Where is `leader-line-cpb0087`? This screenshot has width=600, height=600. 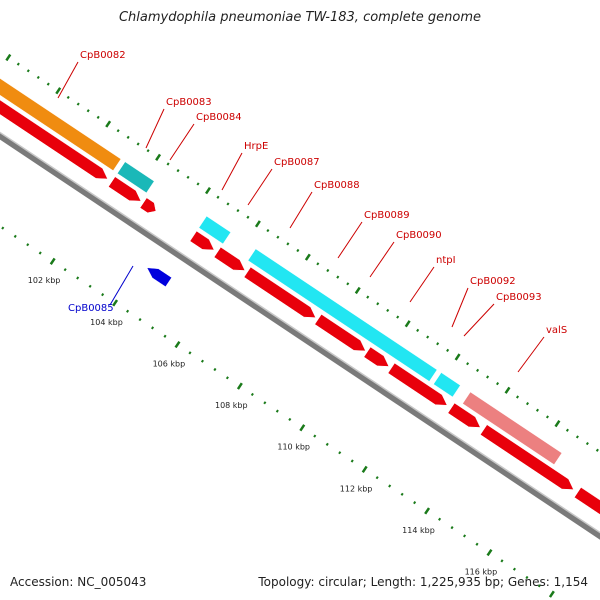
leader-line-cpb0087 is located at coordinates (260, 187).